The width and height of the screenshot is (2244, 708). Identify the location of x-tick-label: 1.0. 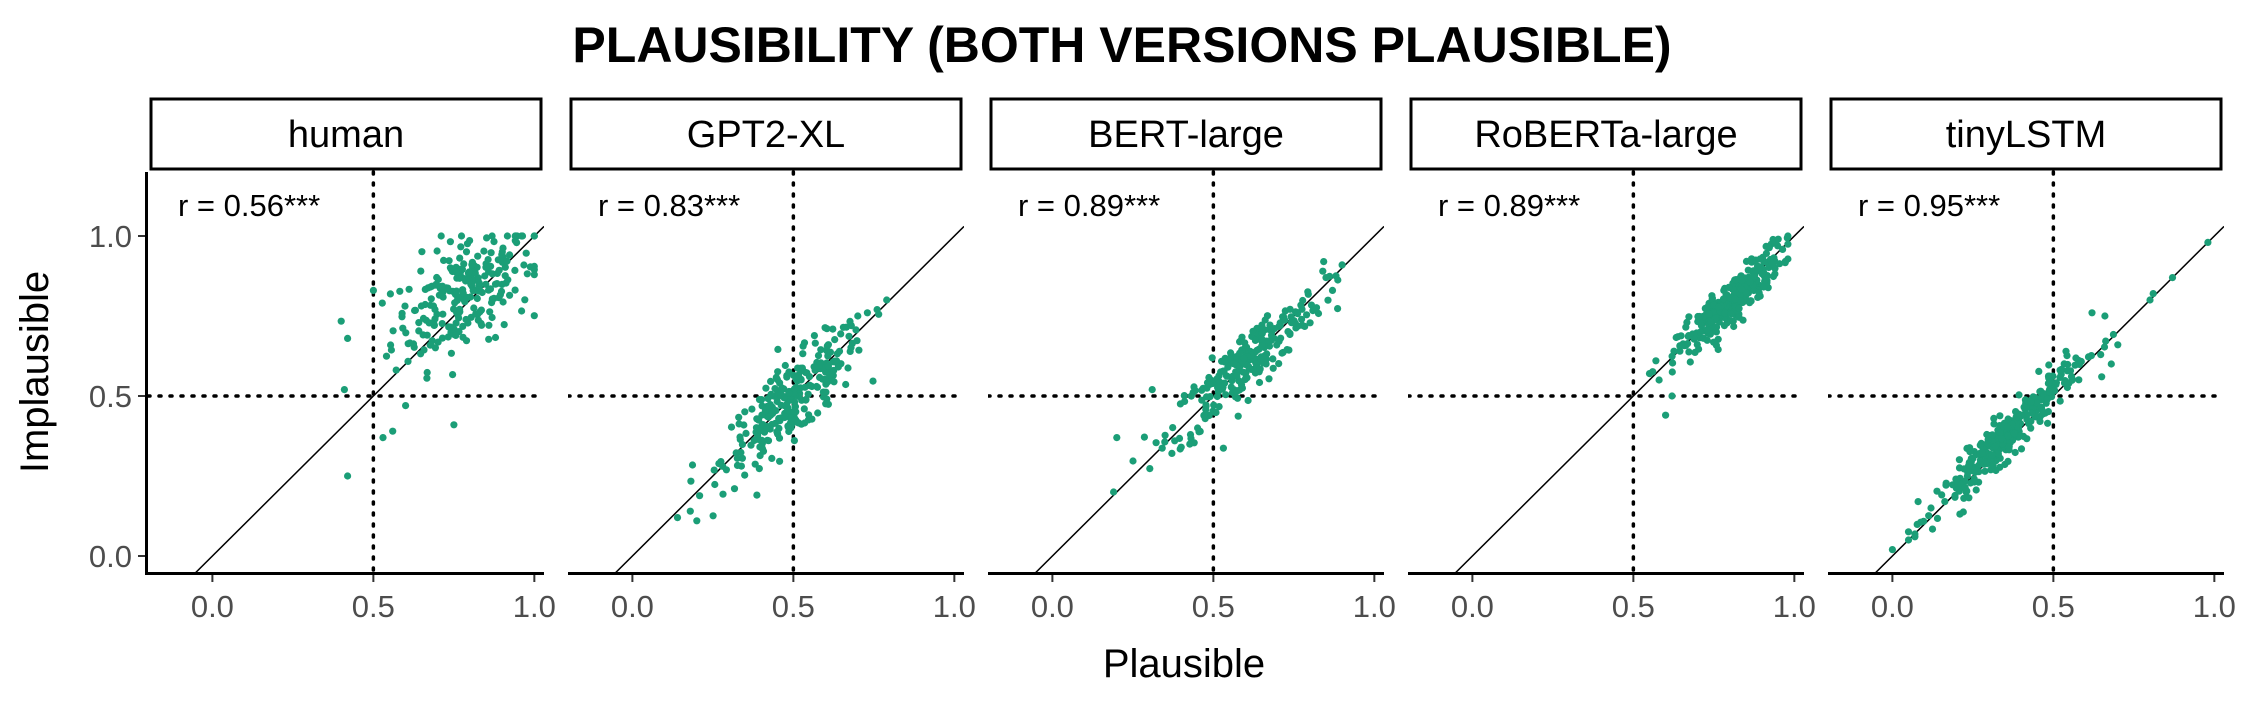
(2214, 606).